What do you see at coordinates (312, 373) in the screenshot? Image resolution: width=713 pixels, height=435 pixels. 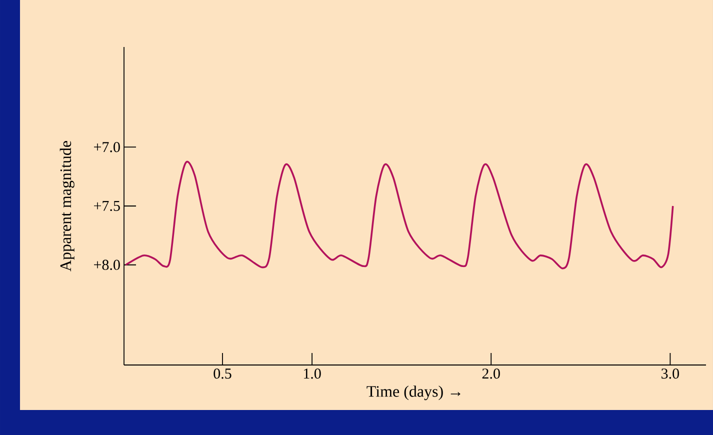 I see `x-tick-label: 1.0` at bounding box center [312, 373].